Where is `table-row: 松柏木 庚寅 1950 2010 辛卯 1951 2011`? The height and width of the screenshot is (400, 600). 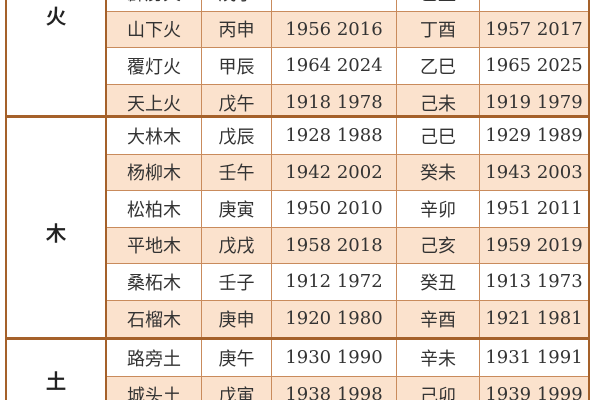
table-row: 松柏木 庚寅 1950 2010 辛卯 1951 2011 is located at coordinates (347, 209).